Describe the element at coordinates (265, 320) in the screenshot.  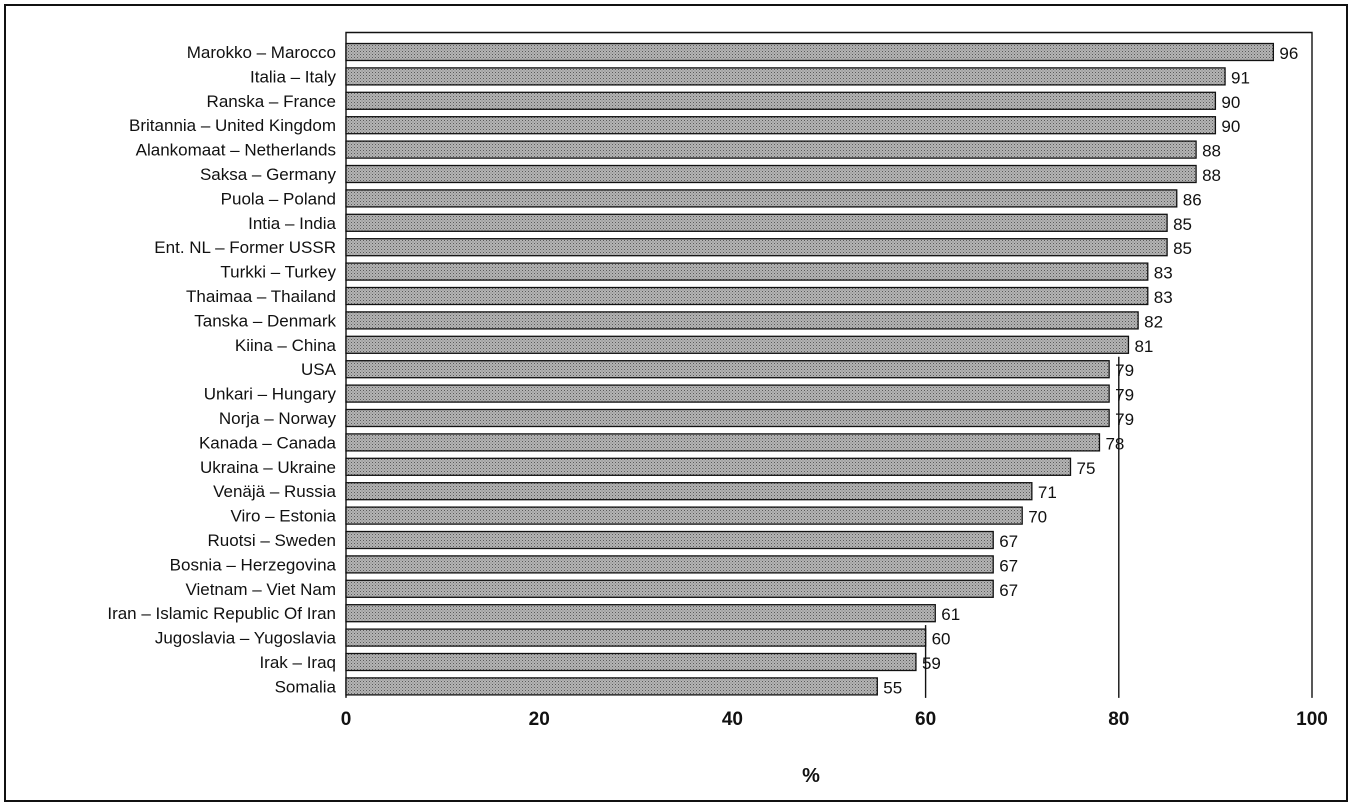
I see `category-label: Tanska – Denmark` at that location.